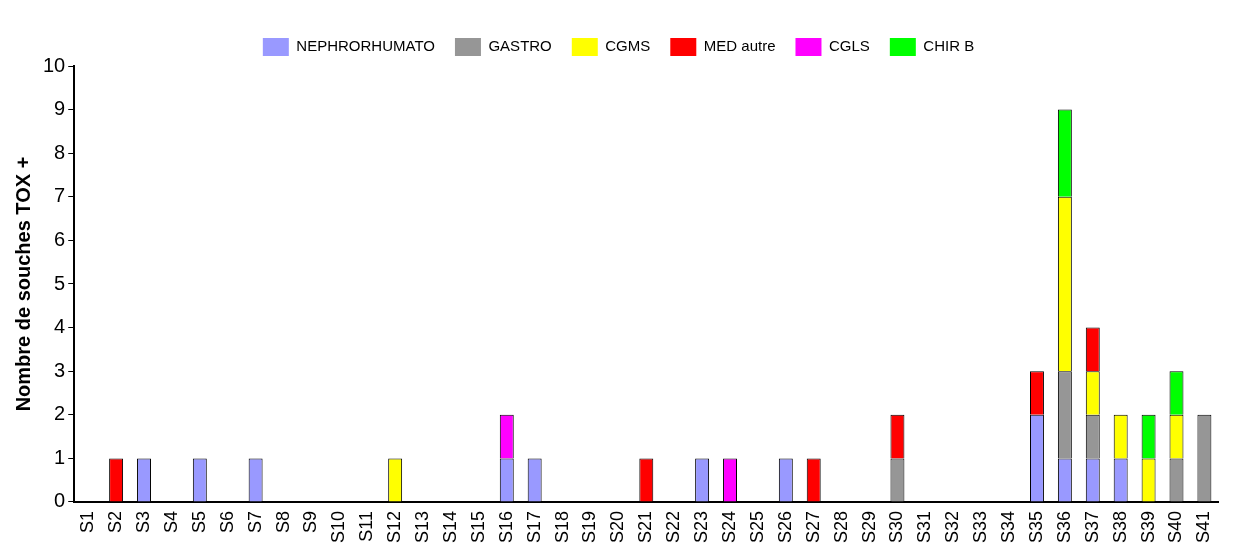  What do you see at coordinates (1008, 526) in the screenshot?
I see `x-tick-label: S34` at bounding box center [1008, 526].